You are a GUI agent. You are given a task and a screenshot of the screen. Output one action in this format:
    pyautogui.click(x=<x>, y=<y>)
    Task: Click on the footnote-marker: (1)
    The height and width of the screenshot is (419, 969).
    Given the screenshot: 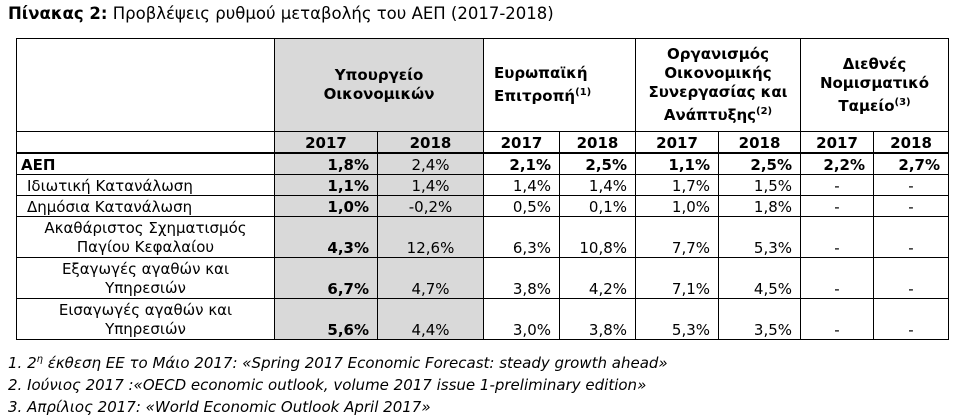 What is the action you would take?
    pyautogui.click(x=583, y=92)
    